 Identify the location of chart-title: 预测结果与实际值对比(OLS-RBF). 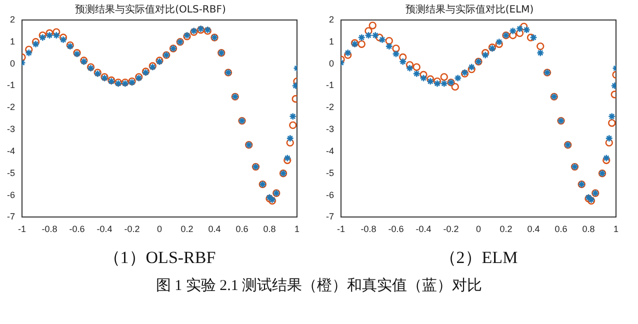
(150, 10).